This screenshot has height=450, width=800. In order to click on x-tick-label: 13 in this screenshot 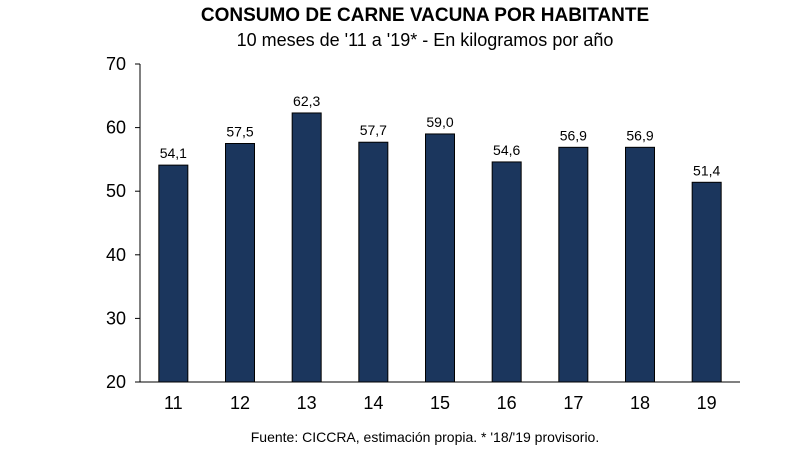, I will do `click(307, 403)`.